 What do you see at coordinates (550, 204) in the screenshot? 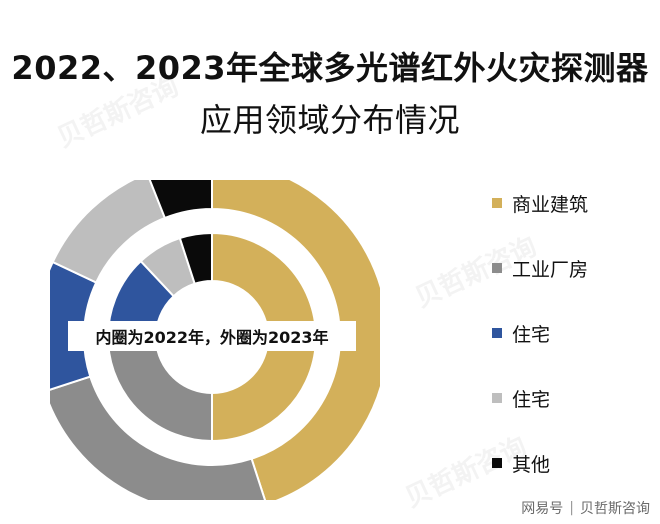
I see `legend-label: 商业建筑` at bounding box center [550, 204].